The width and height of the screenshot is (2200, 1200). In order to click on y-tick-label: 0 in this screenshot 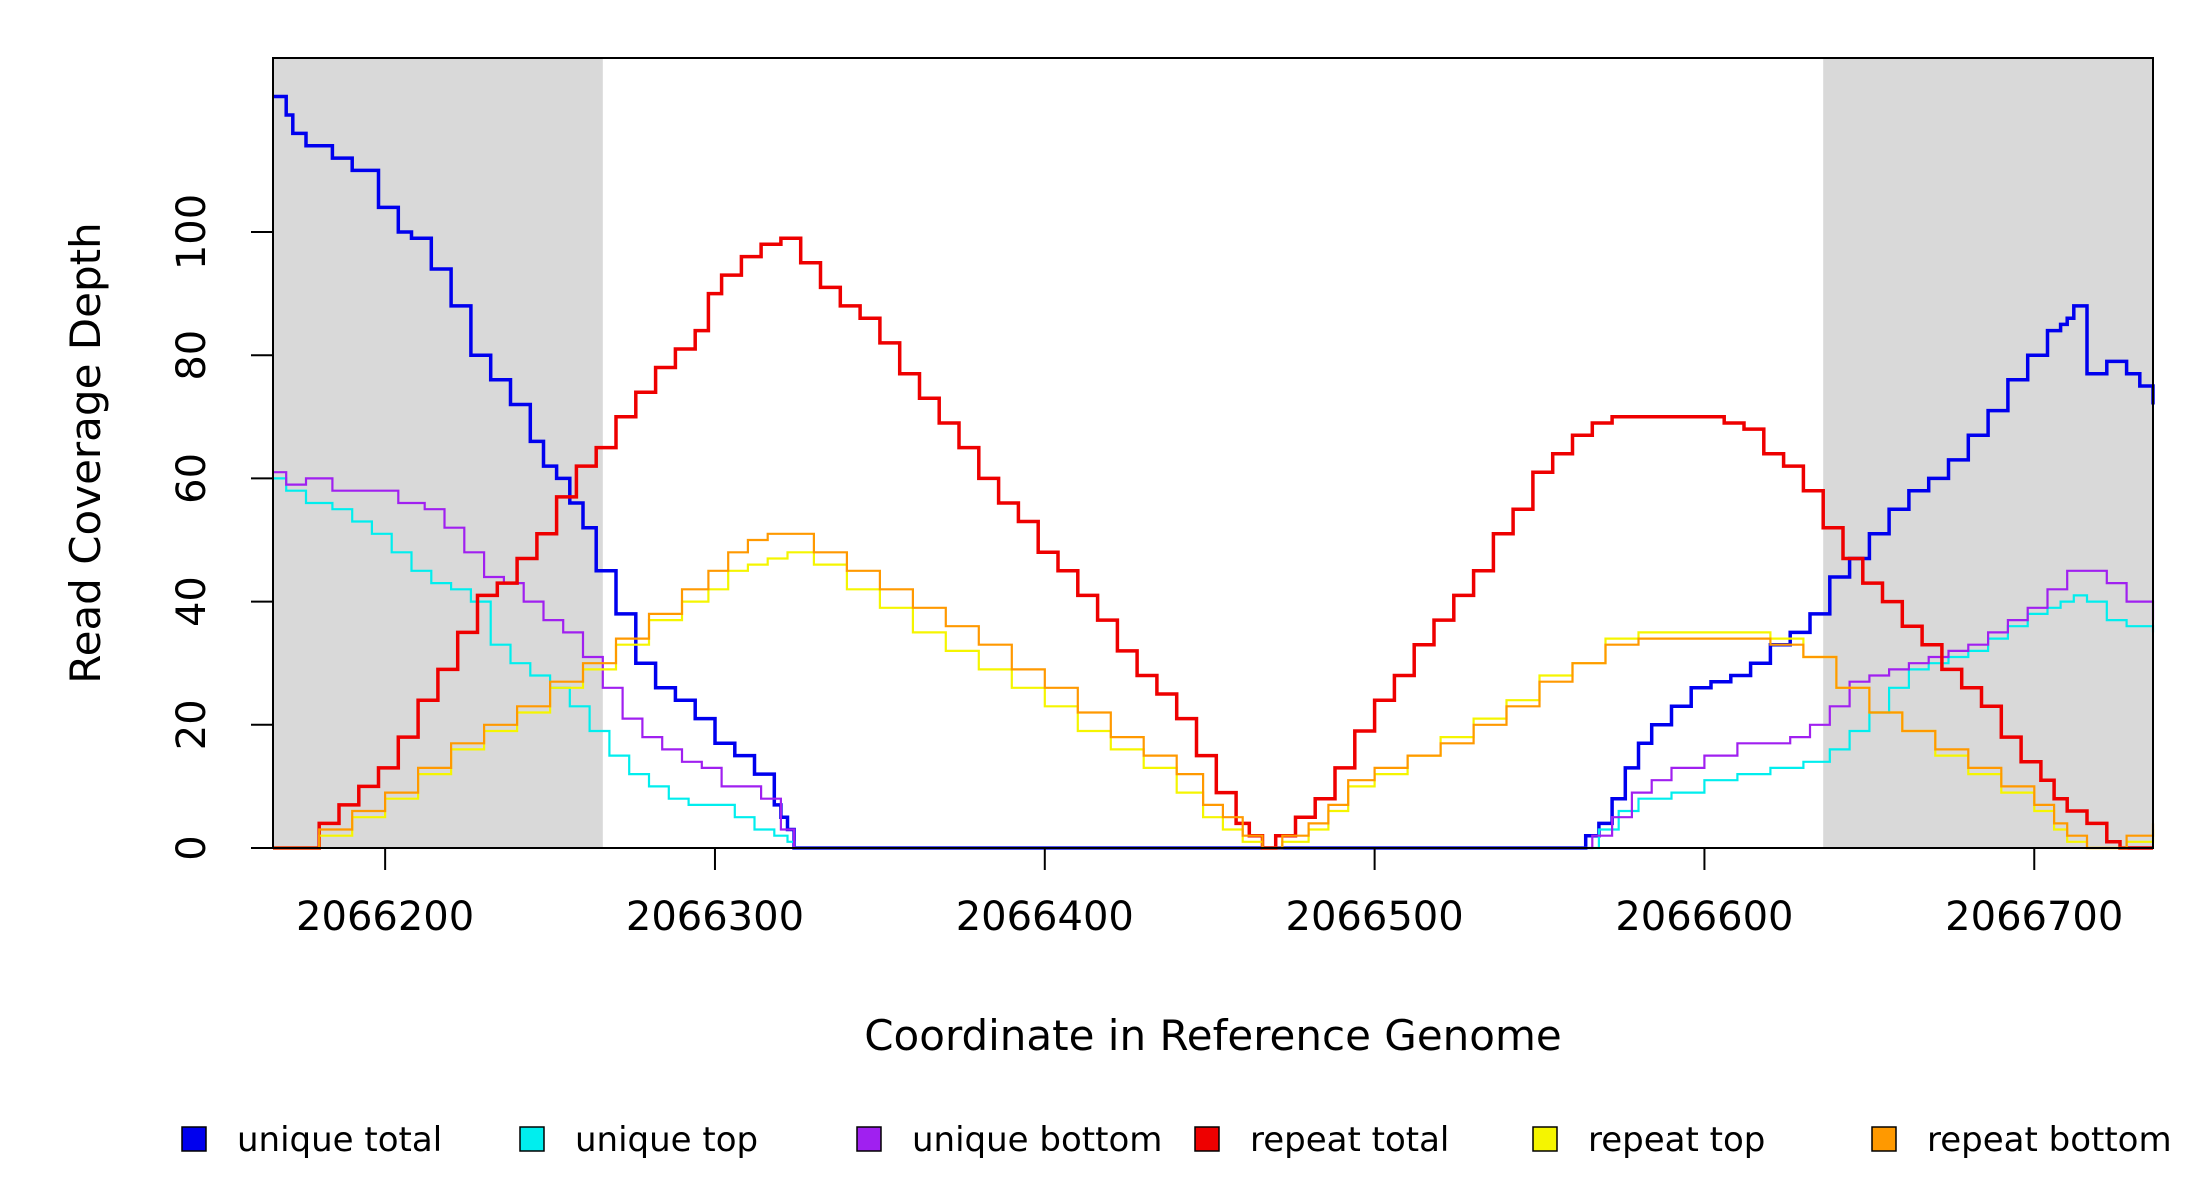, I will do `click(192, 847)`.